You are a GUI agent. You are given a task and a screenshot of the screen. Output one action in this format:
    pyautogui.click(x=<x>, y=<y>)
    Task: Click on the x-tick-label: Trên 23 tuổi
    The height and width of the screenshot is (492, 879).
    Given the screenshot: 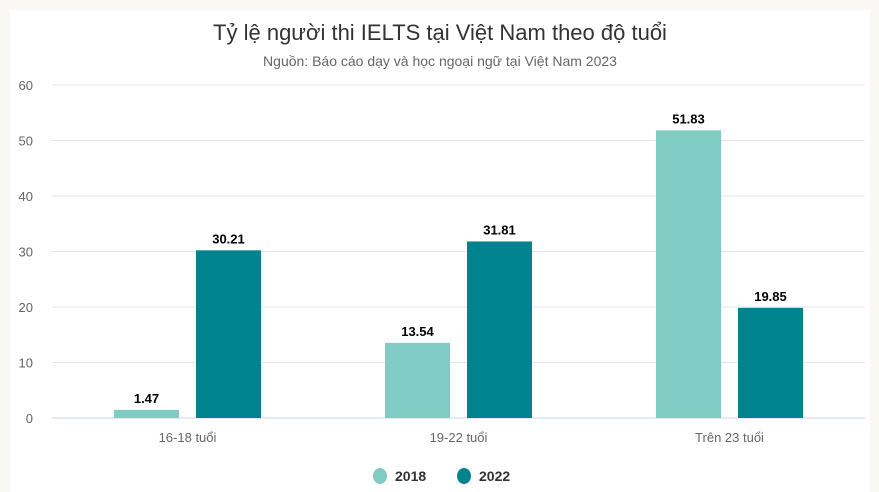 What is the action you would take?
    pyautogui.click(x=729, y=437)
    